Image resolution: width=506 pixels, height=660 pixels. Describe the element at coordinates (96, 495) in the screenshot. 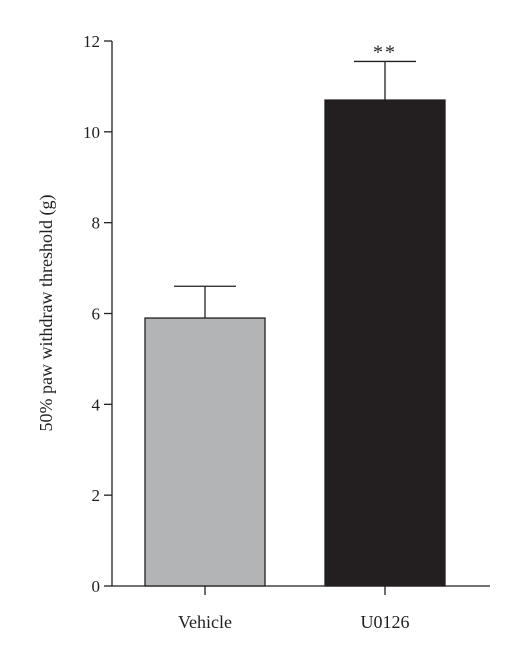

I see `y-tick-label: 2` at that location.